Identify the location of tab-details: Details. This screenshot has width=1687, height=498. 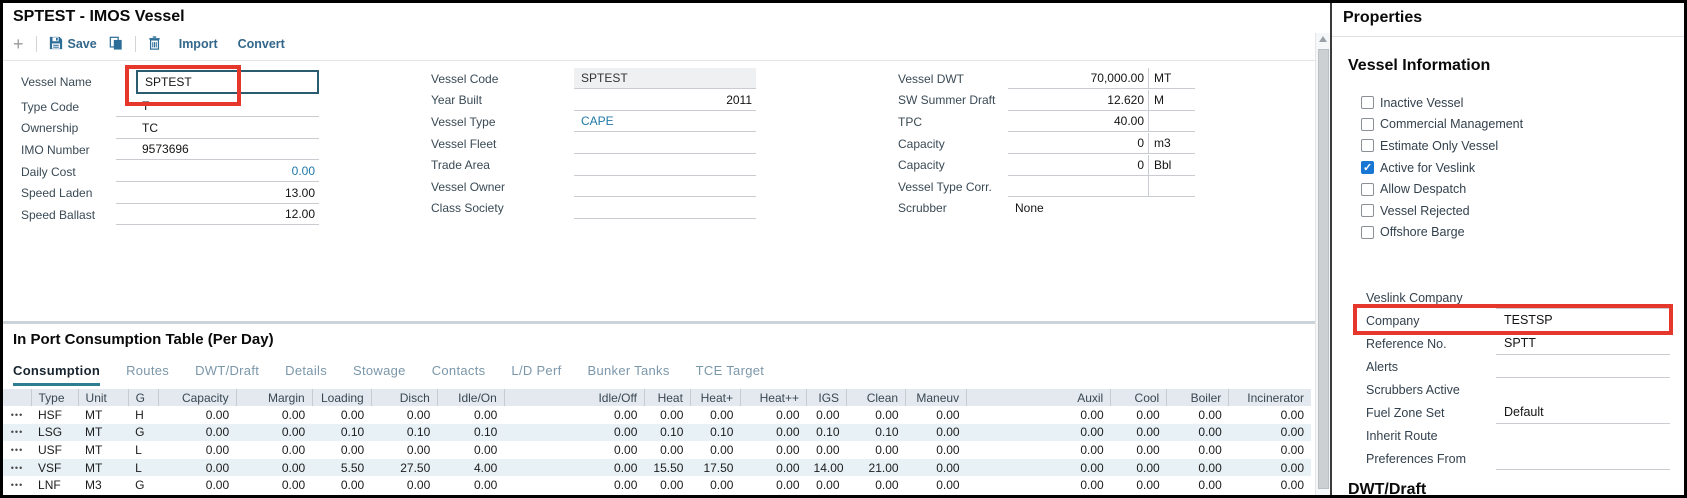
(306, 370).